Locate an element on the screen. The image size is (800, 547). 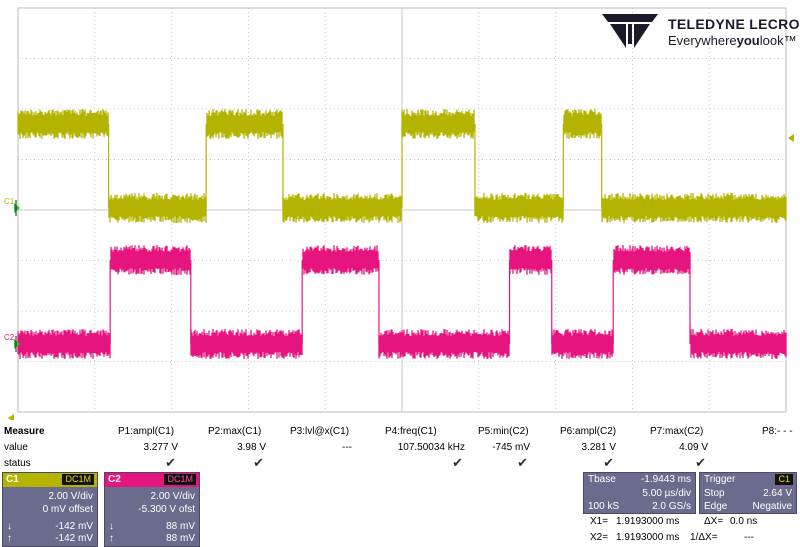
measure-param-name: P5:min(C2) is located at coordinates (503, 431).